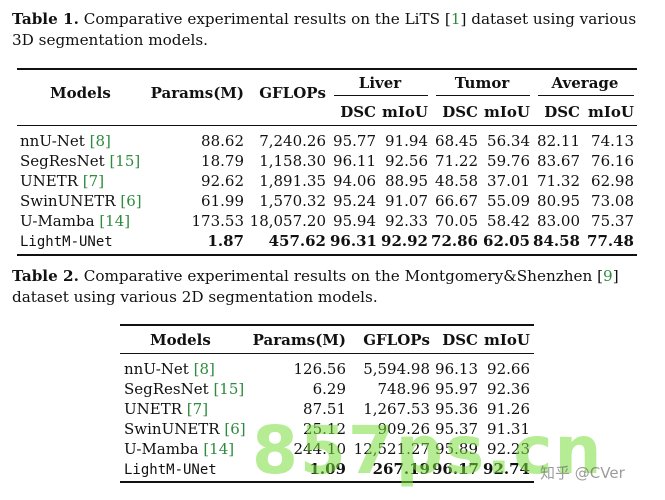 The image size is (665, 500). I want to click on table1-cell-avg-miou: 76.16, so click(612, 161).